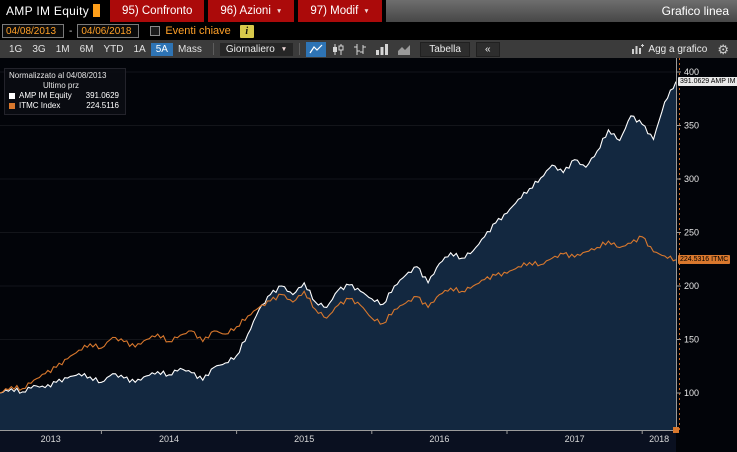 The width and height of the screenshot is (737, 452). I want to click on line-chart-icon, so click(316, 49).